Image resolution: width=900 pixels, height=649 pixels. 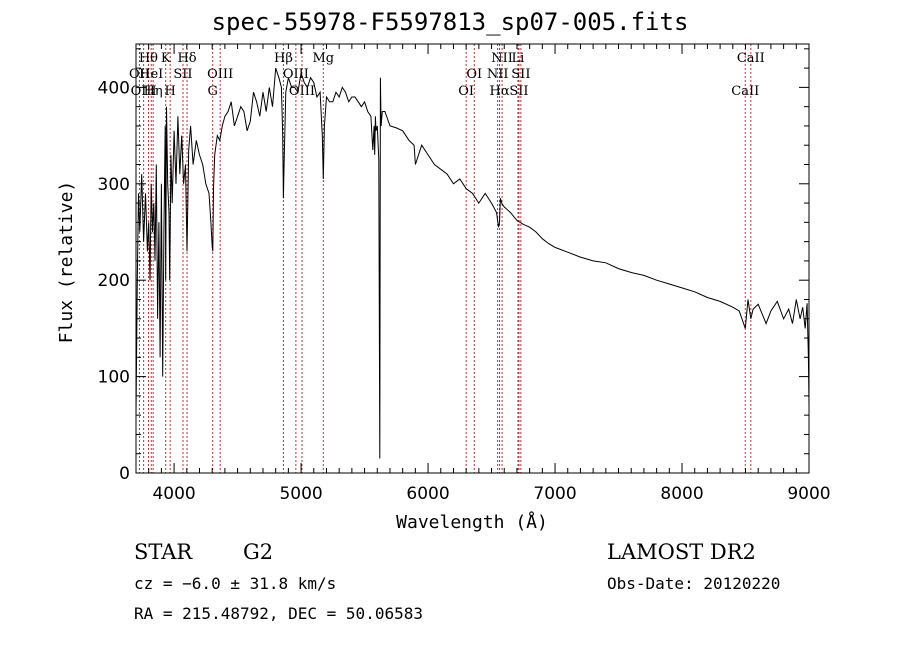 What do you see at coordinates (153, 91) in the screenshot?
I see `spectral-line-label: Hη` at bounding box center [153, 91].